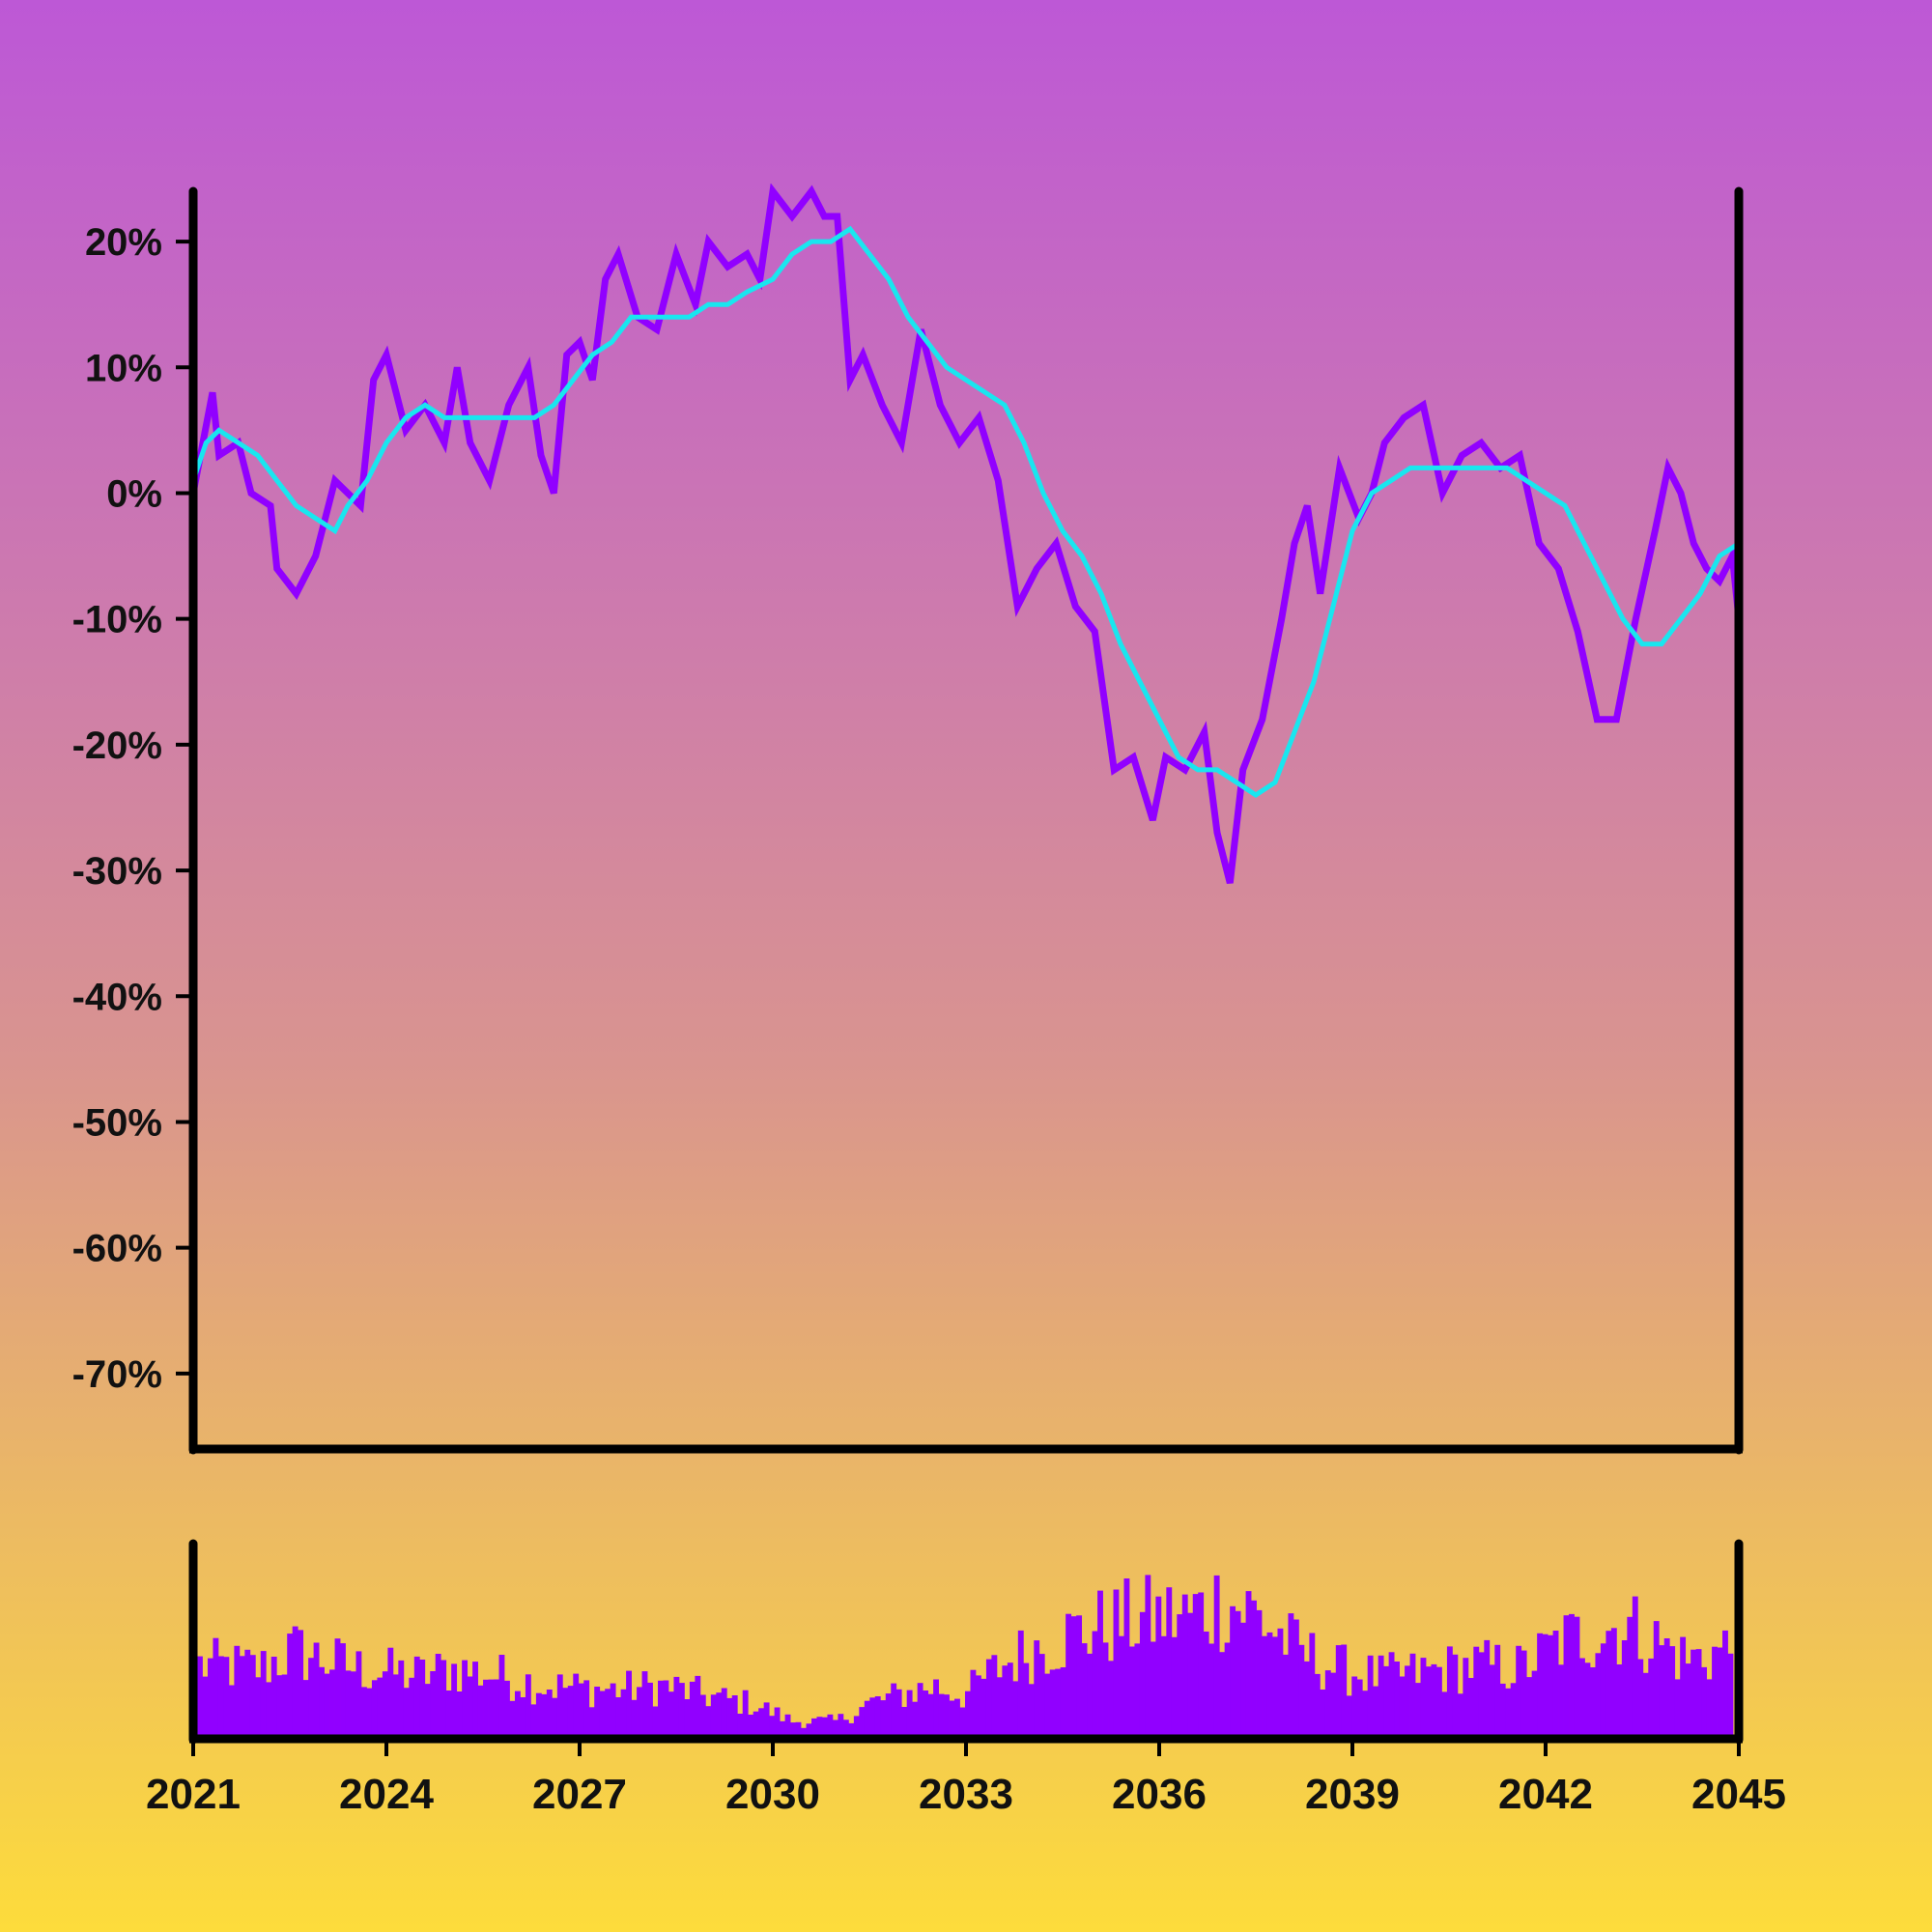 This screenshot has width=1932, height=1932. What do you see at coordinates (1738, 1794) in the screenshot?
I see `x-tick-label: 2045` at bounding box center [1738, 1794].